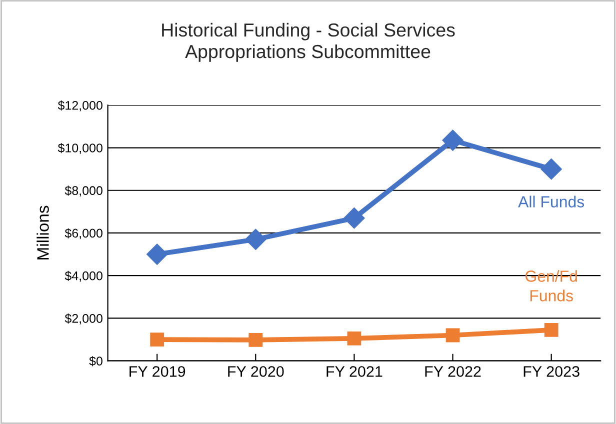 The image size is (616, 424). Describe the element at coordinates (453, 371) in the screenshot. I see `x-tick-label: FY 2022` at that location.